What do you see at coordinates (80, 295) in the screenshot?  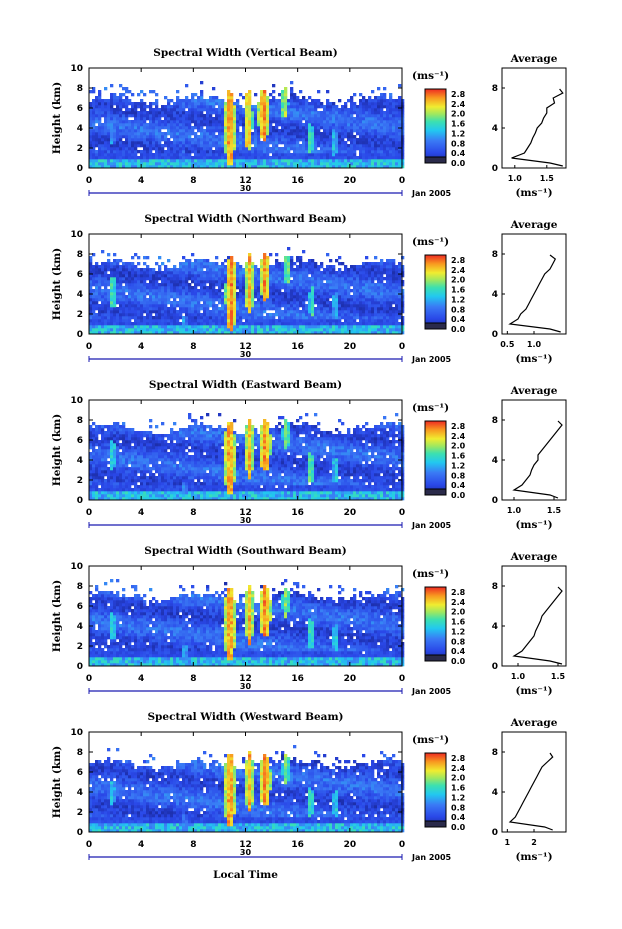 I see `y-tick-label: 4` at bounding box center [80, 295].